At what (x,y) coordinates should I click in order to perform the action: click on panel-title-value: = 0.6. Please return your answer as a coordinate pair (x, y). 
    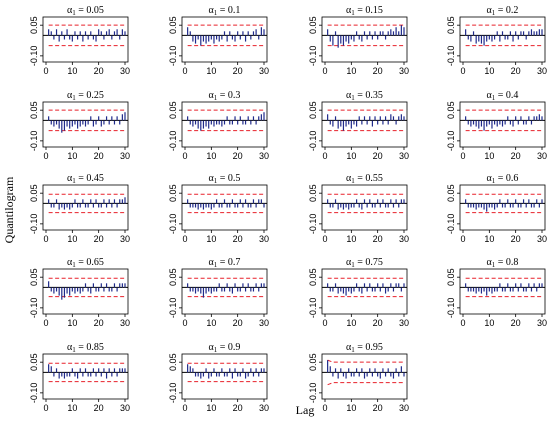
    Looking at the image, I should click on (506, 178).